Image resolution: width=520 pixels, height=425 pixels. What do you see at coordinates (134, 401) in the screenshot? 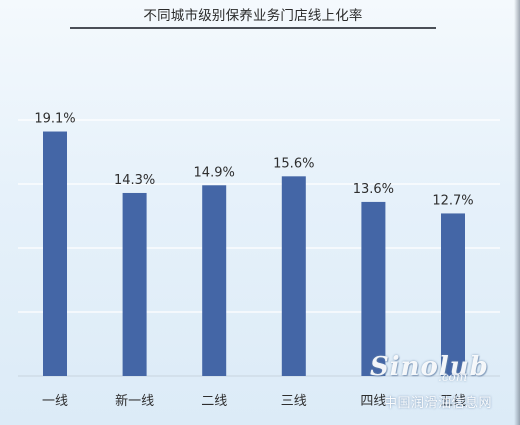
I see `x-tick-label-1: 新一线` at bounding box center [134, 401].